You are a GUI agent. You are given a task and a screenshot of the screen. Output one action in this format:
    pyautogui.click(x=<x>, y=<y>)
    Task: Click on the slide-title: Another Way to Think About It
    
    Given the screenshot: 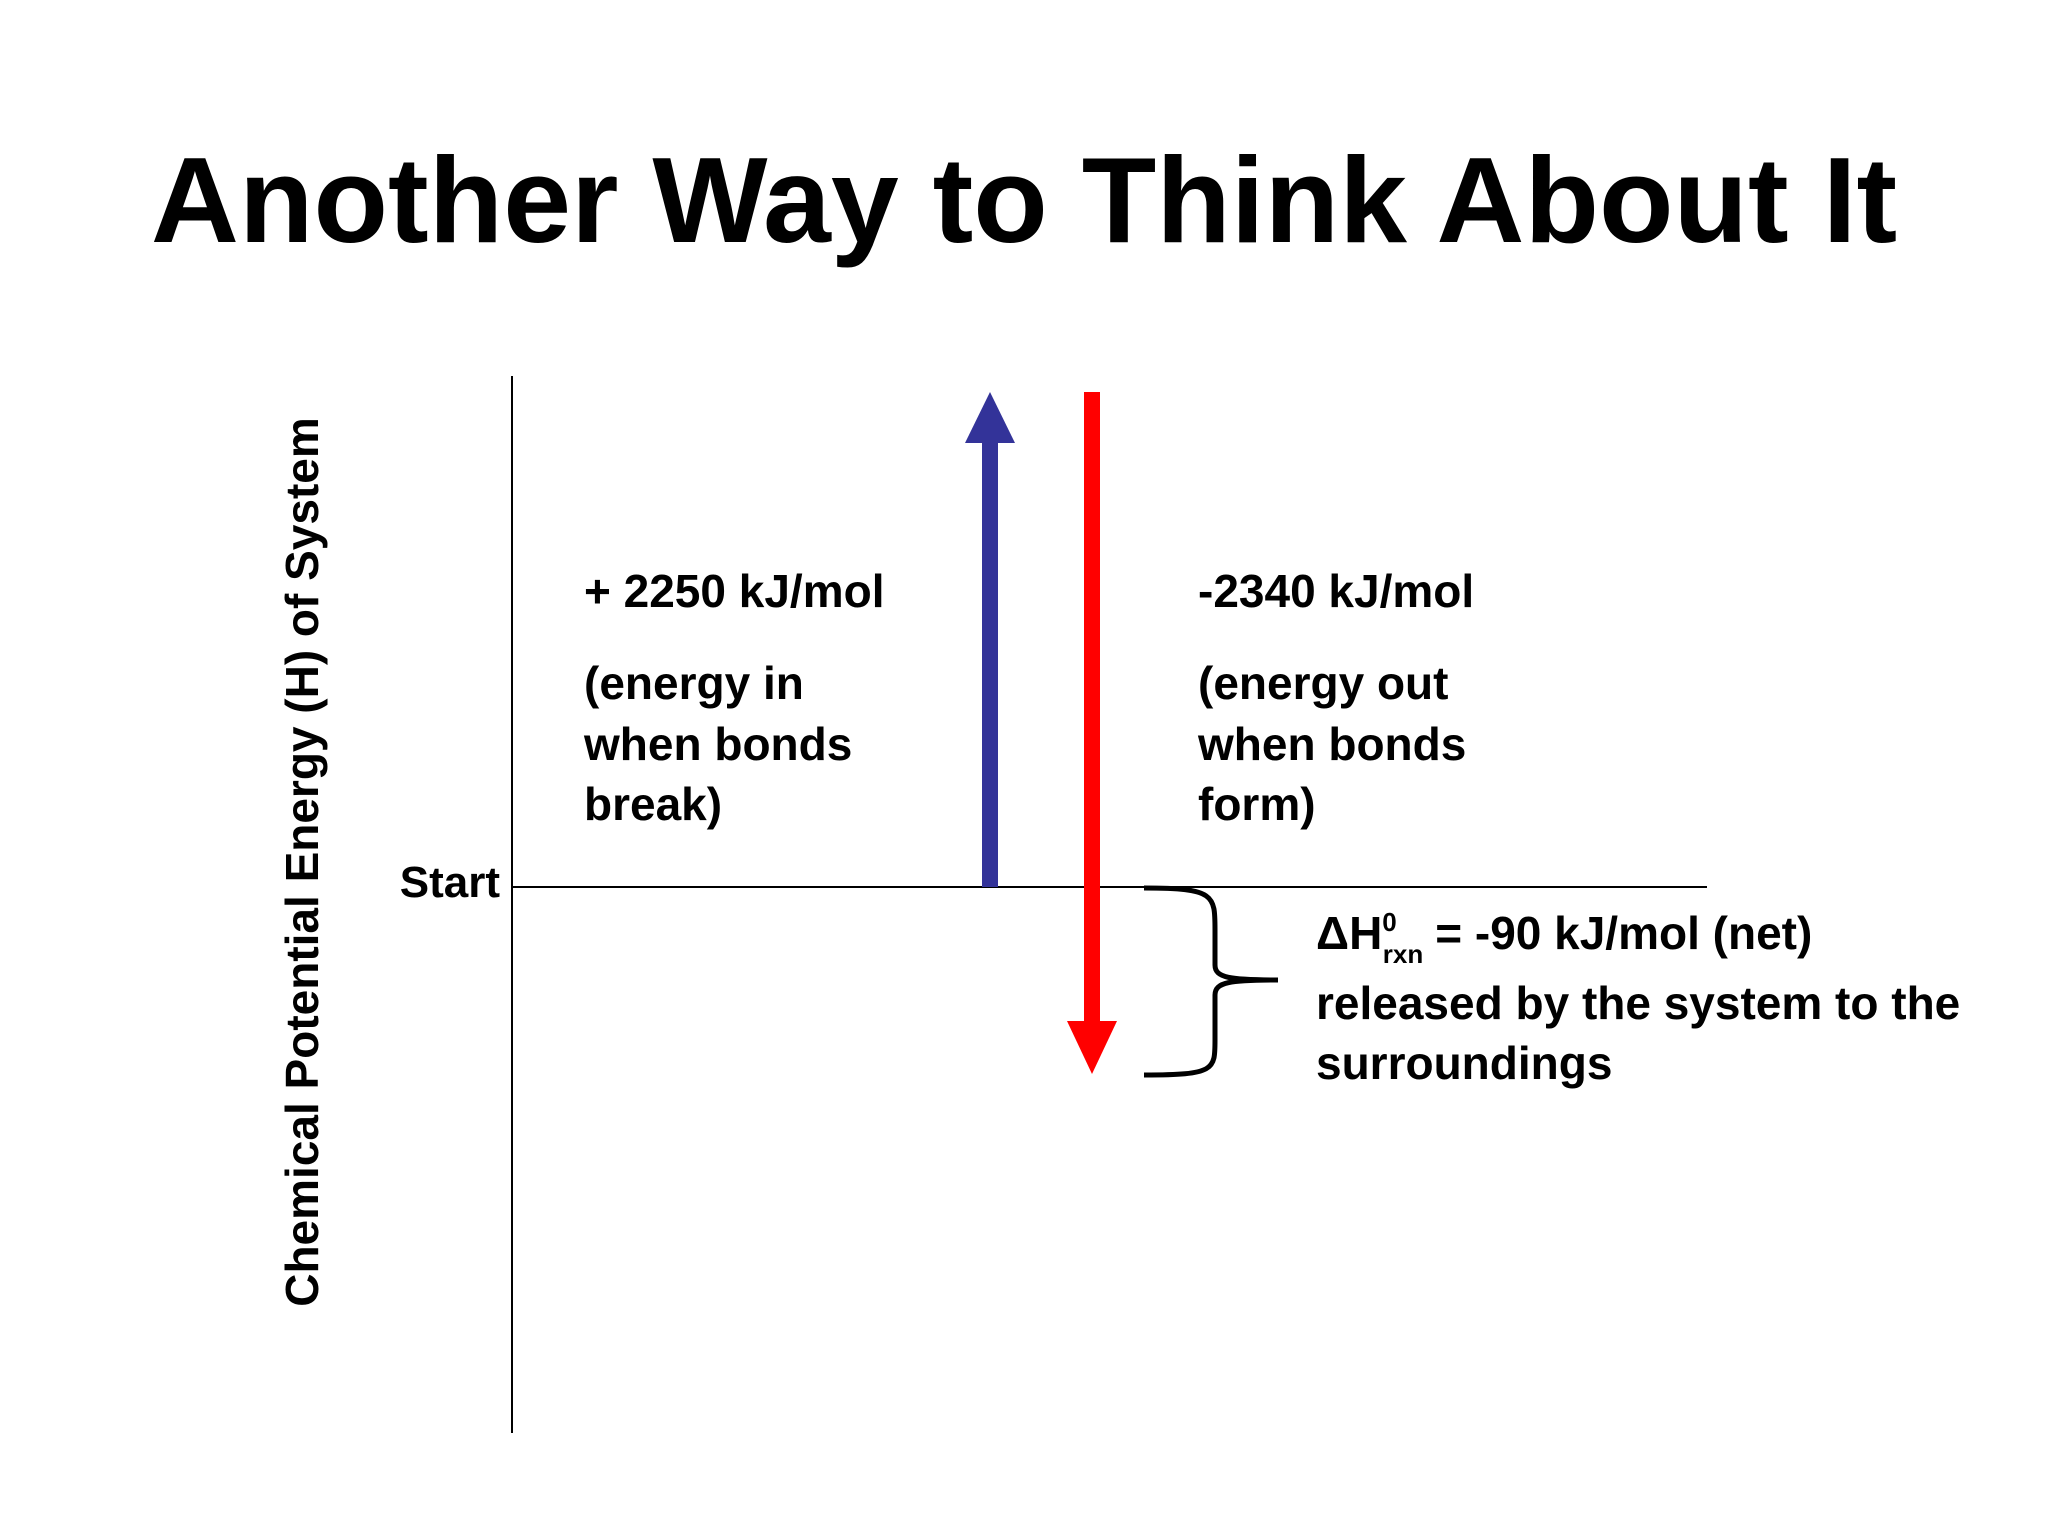 What is the action you would take?
    pyautogui.click(x=1024, y=200)
    